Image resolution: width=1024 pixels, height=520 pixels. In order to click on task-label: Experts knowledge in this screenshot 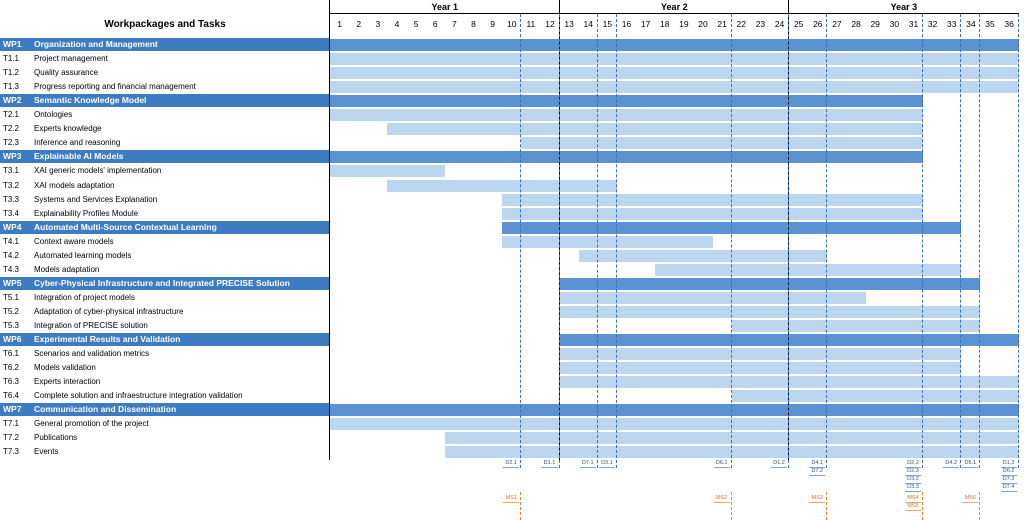, I will do `click(68, 129)`.